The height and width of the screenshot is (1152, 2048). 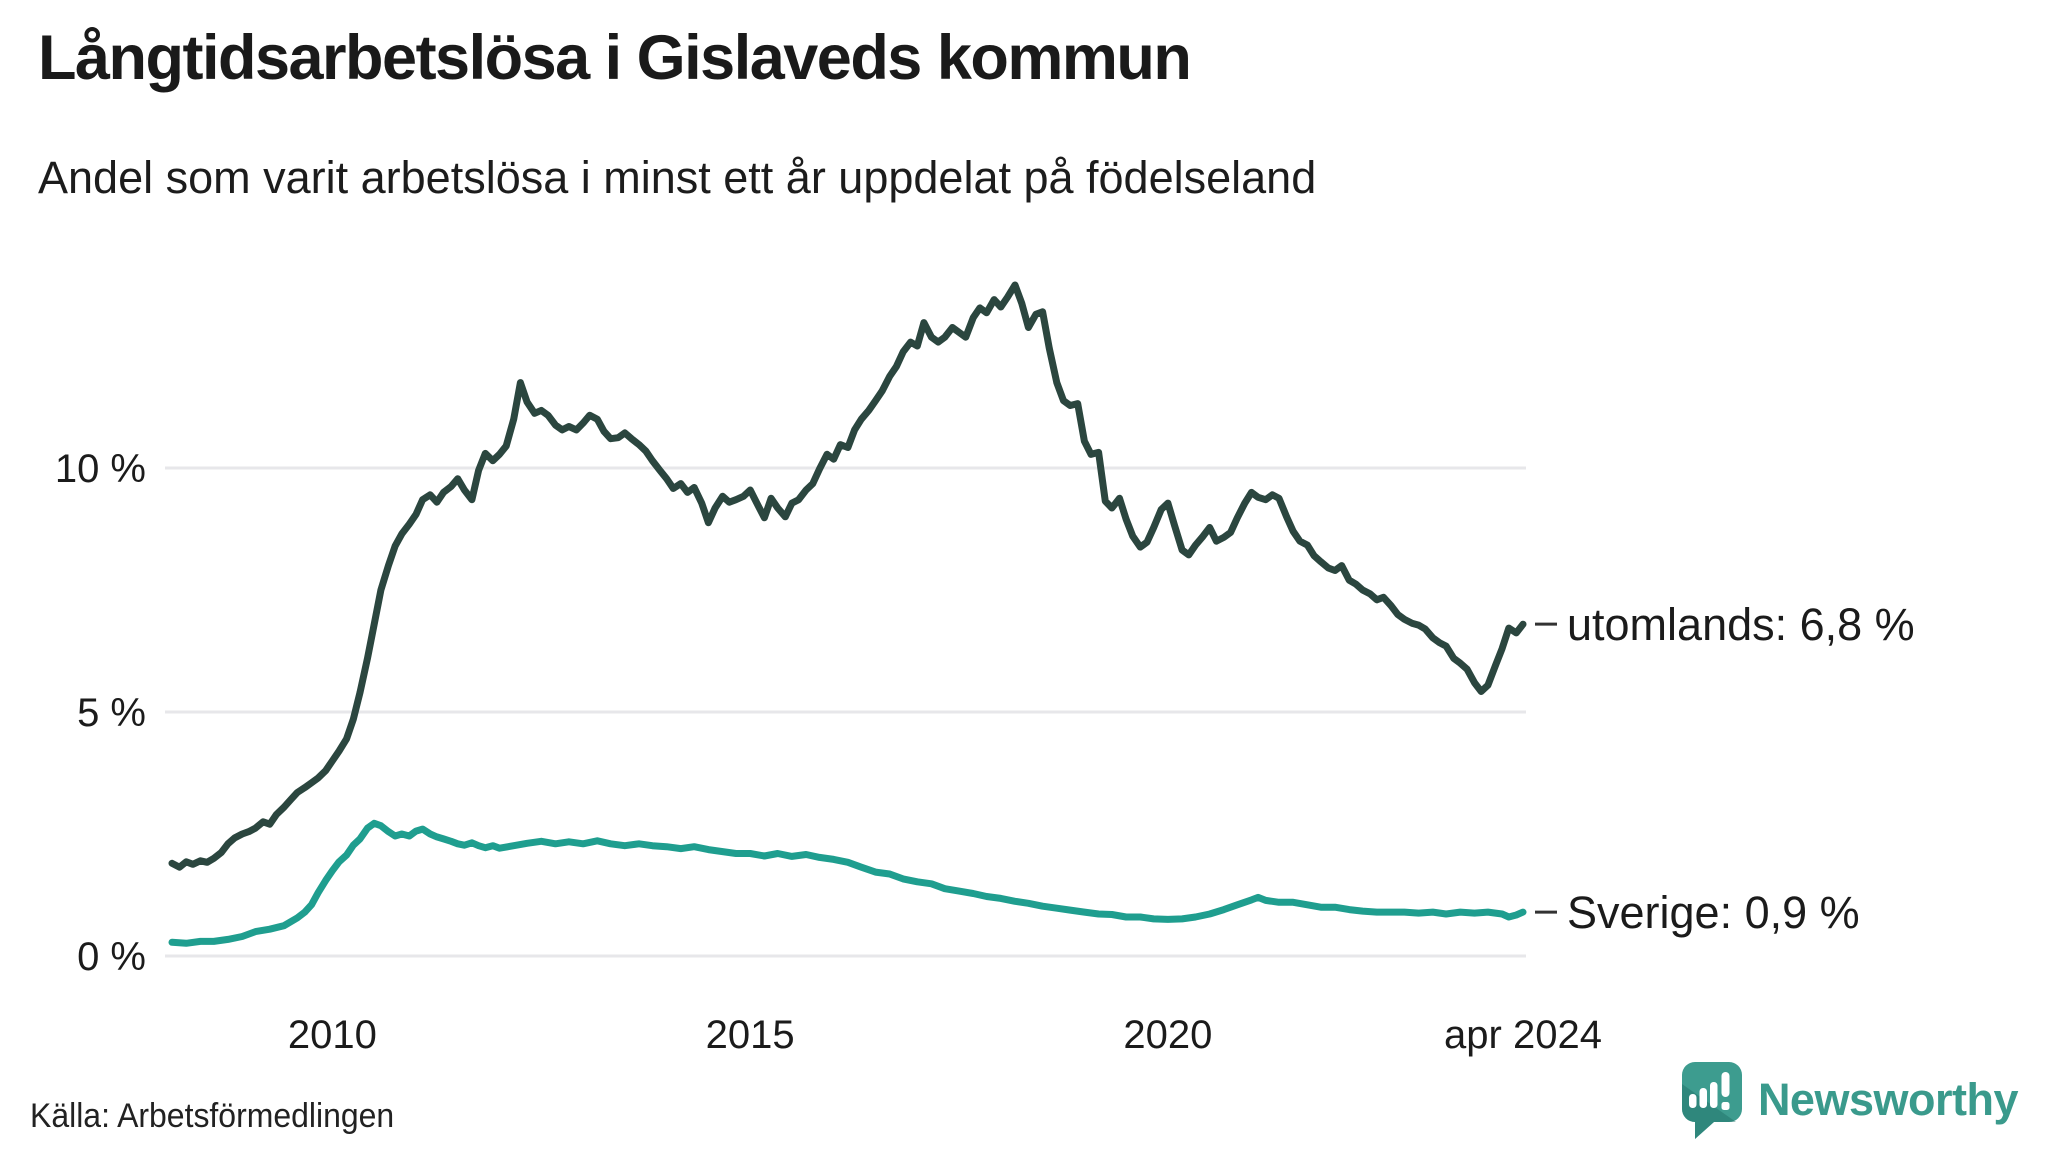 I want to click on brand-name: Newsworthy, so click(x=1888, y=1099).